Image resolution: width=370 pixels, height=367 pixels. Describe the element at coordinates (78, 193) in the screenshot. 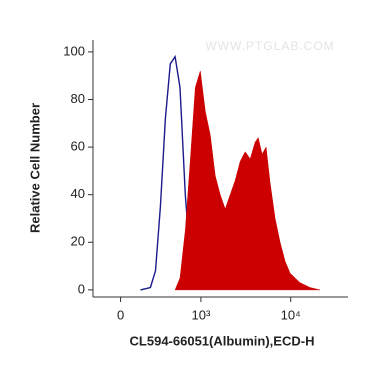

I see `y-tick-label: 40` at that location.